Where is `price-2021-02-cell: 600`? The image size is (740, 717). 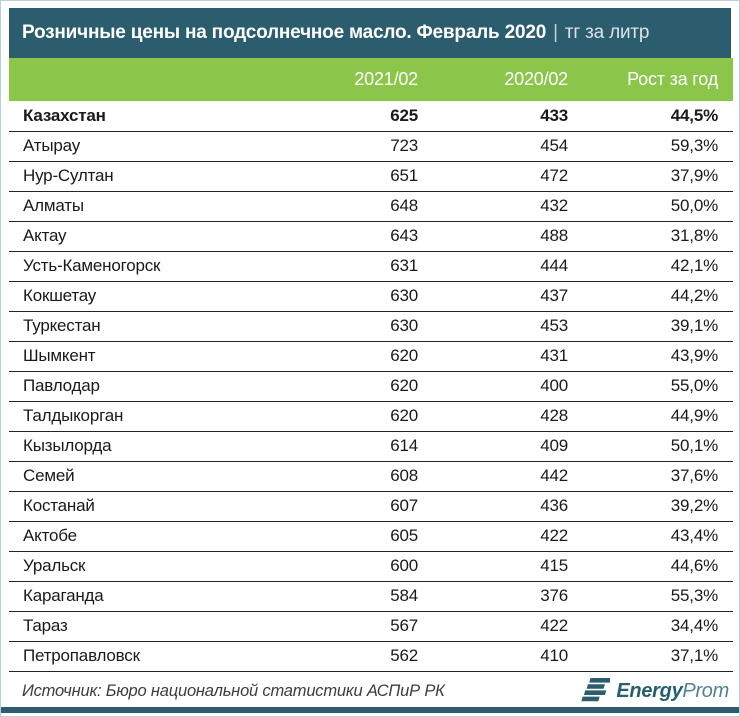
price-2021-02-cell: 600 is located at coordinates (358, 566).